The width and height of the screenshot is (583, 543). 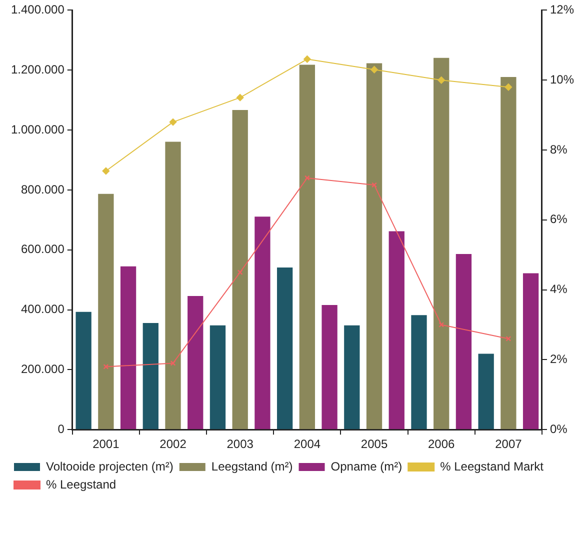 What do you see at coordinates (559, 219) in the screenshot?
I see `y2-tick-label: 6%` at bounding box center [559, 219].